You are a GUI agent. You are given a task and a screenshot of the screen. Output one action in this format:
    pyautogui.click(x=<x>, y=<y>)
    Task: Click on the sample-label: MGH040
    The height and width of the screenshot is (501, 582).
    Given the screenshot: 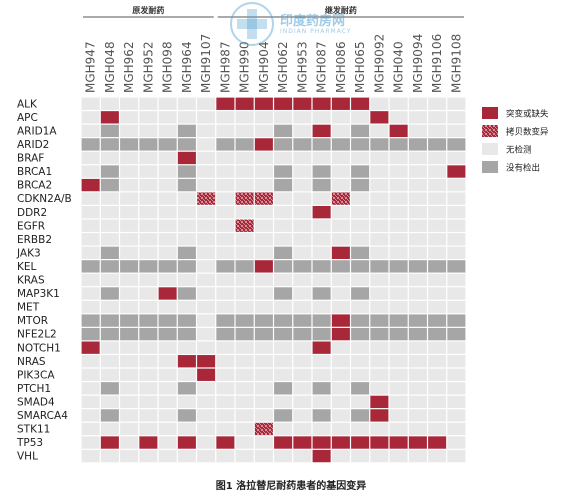 What is the action you would take?
    pyautogui.click(x=399, y=67)
    